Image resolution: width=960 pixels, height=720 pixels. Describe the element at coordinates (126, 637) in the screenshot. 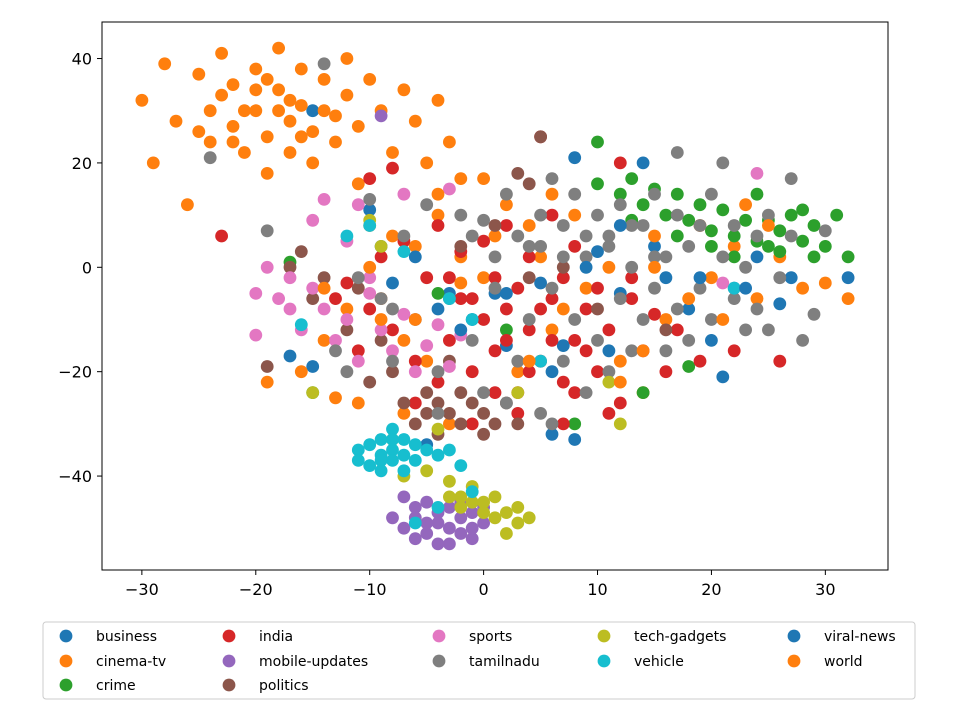

I see `legend-label: business` at that location.